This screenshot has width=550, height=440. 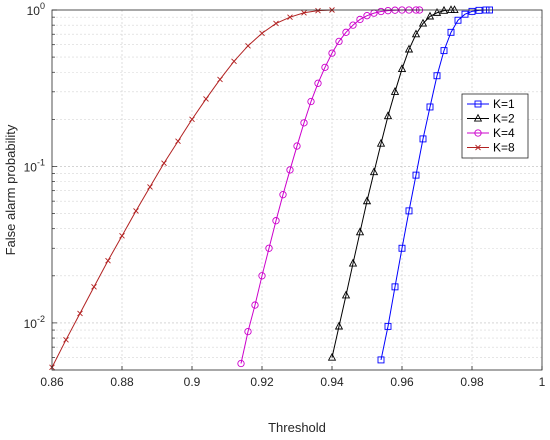 What do you see at coordinates (491, 104) in the screenshot?
I see `legend-item: K=1` at bounding box center [491, 104].